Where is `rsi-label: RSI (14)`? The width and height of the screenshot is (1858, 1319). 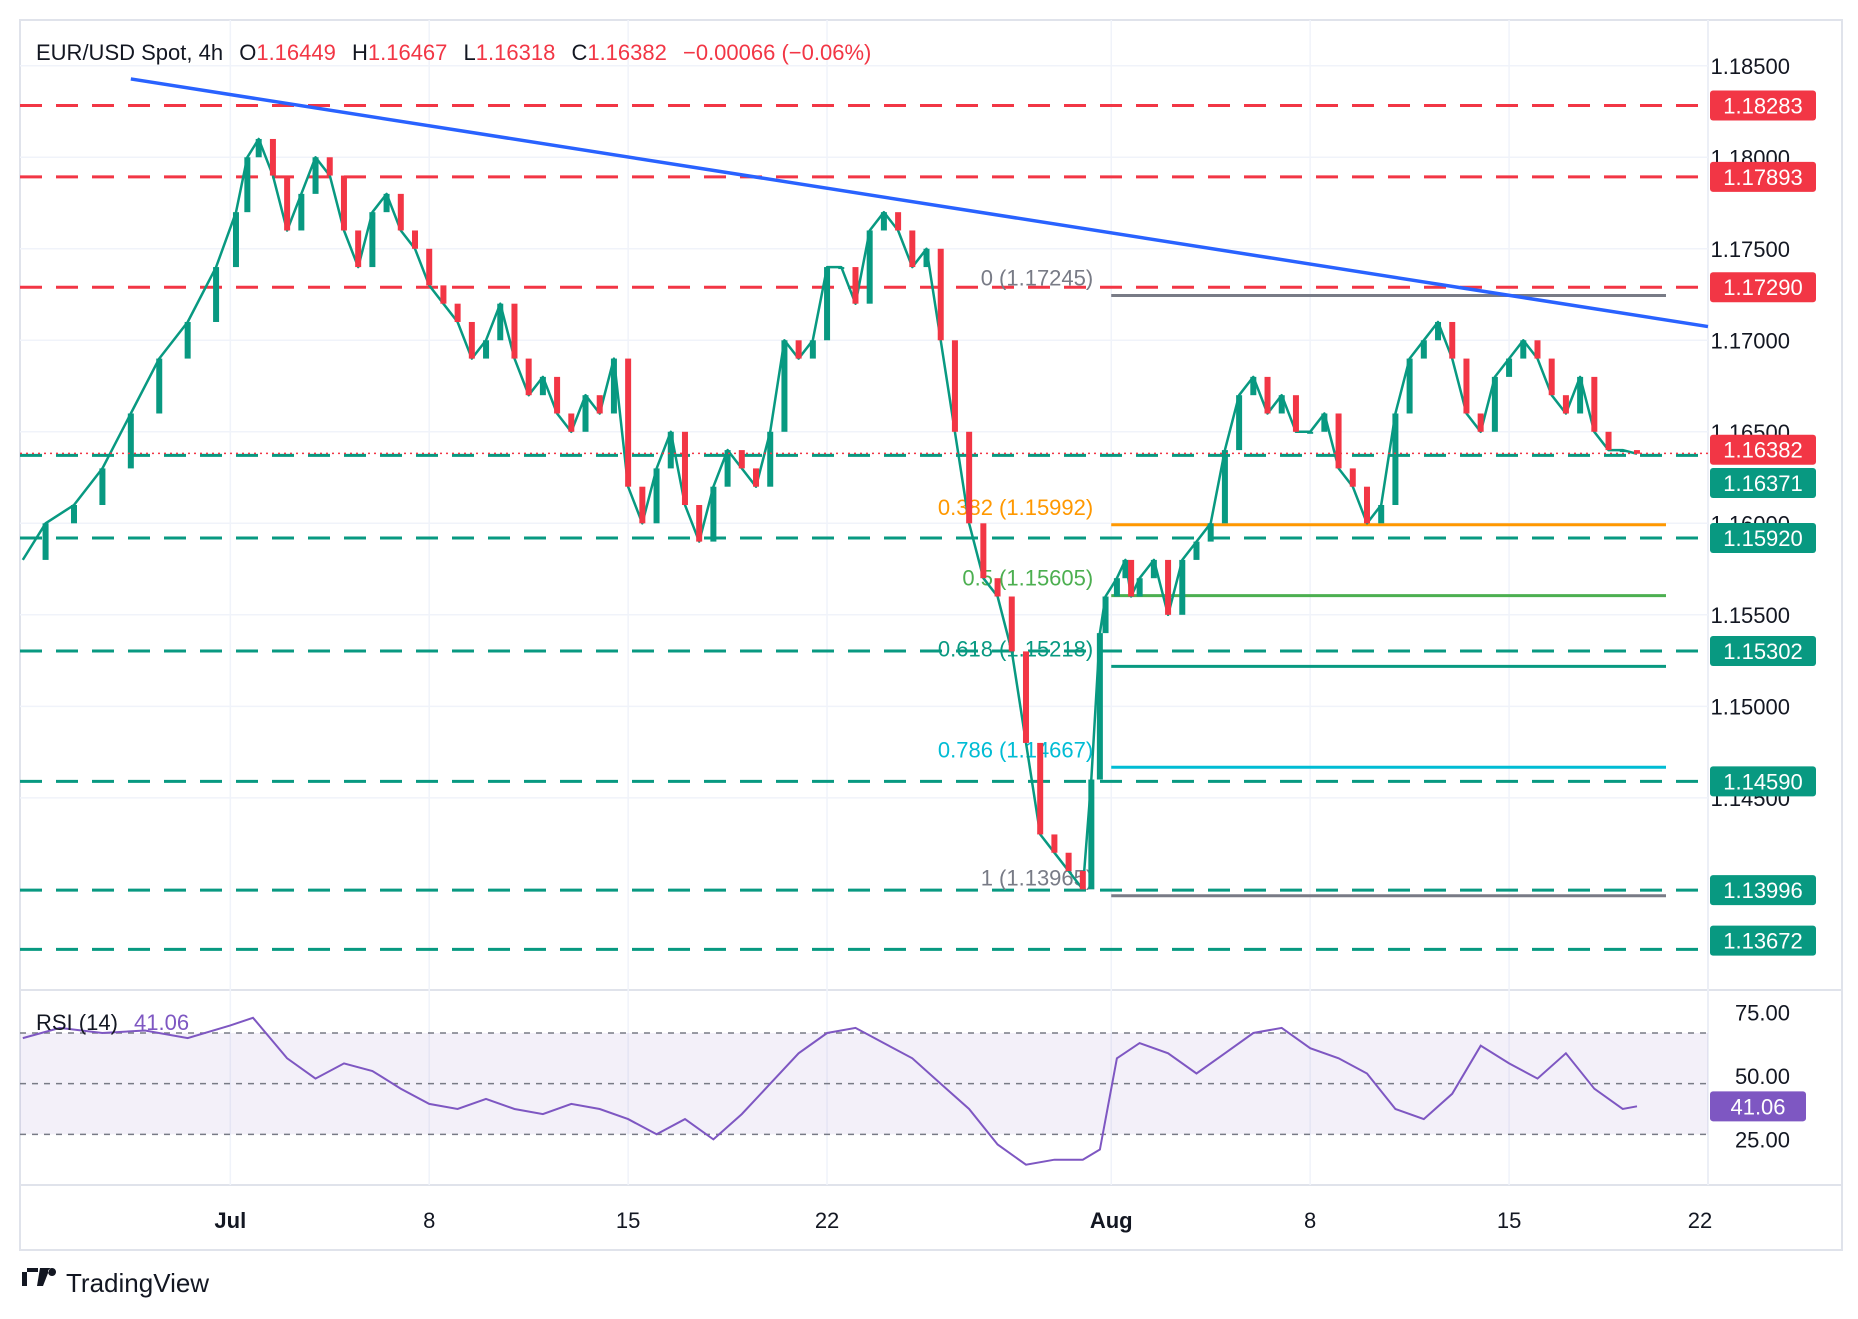
rsi-label: RSI (14) is located at coordinates (77, 1022).